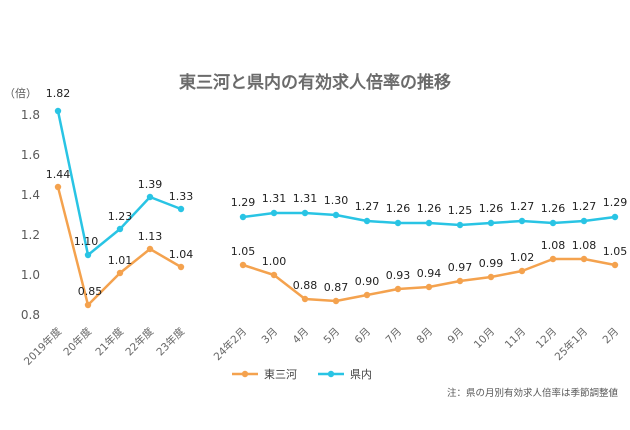 The height and width of the screenshot is (430, 630). Describe the element at coordinates (571, 344) in the screenshot. I see `x-tick-label: 25年1月` at that location.